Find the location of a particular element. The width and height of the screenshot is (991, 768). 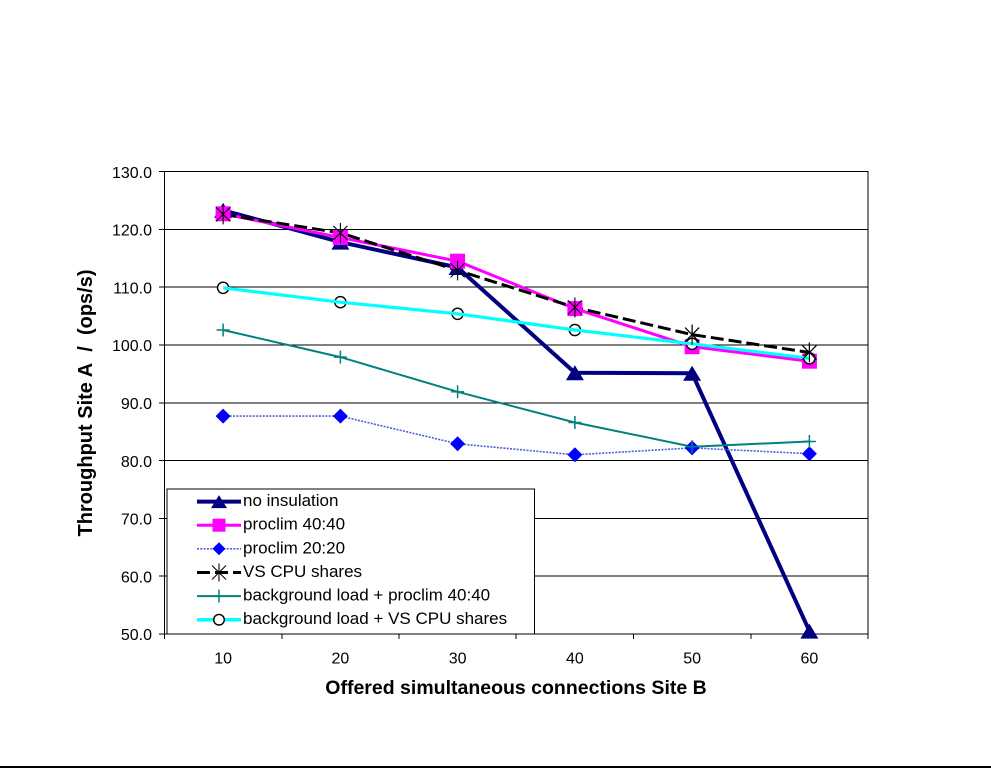

svg-text: 130.0 is located at coordinates (132, 173).